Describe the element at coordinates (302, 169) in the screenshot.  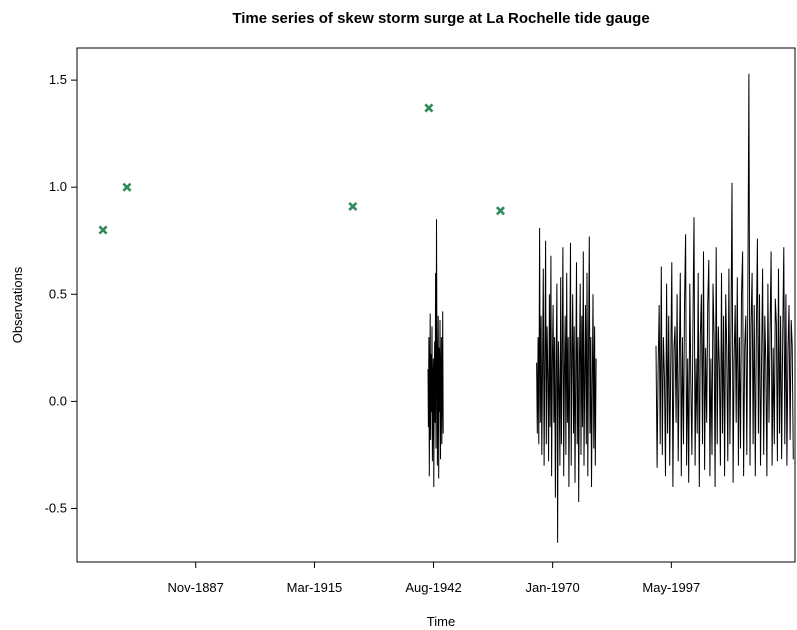
I see `annual-maxima-points` at that location.